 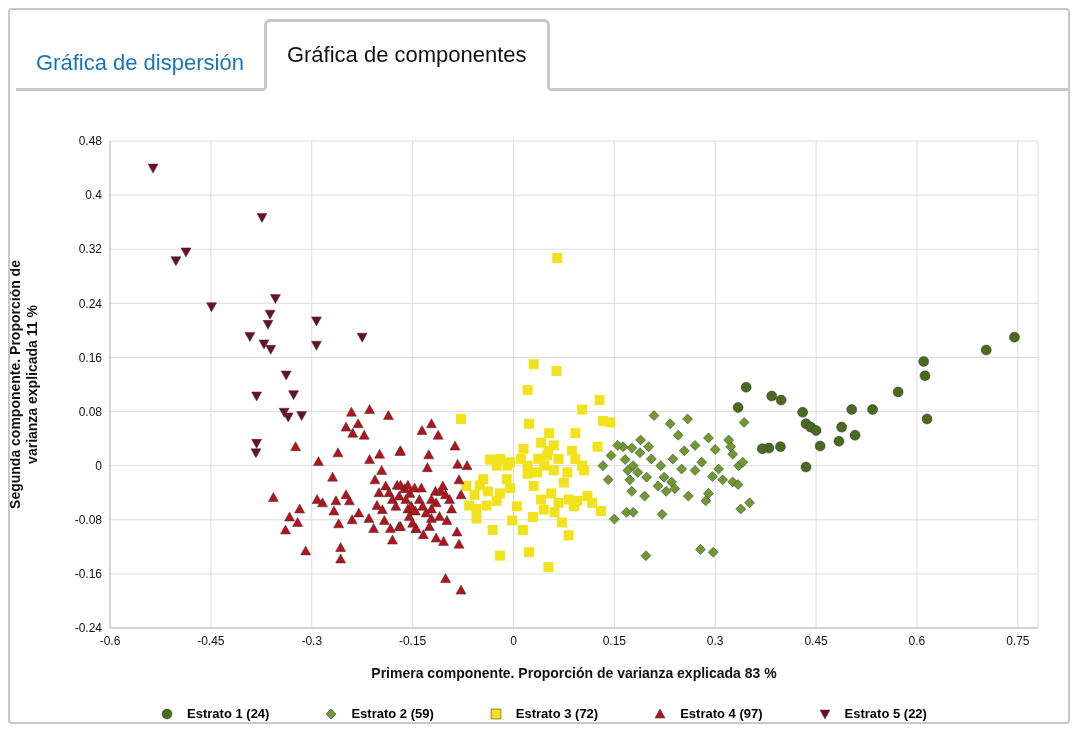 What do you see at coordinates (816, 640) in the screenshot?
I see `x-tick-label: 0.45` at bounding box center [816, 640].